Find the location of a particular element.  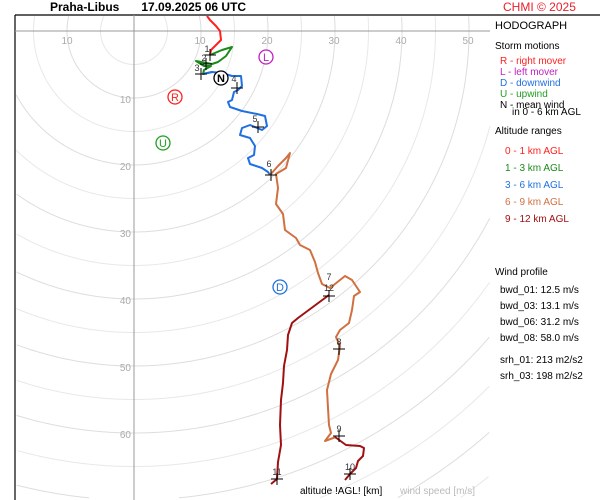

segment-9-12km-b is located at coordinates (300, 389).